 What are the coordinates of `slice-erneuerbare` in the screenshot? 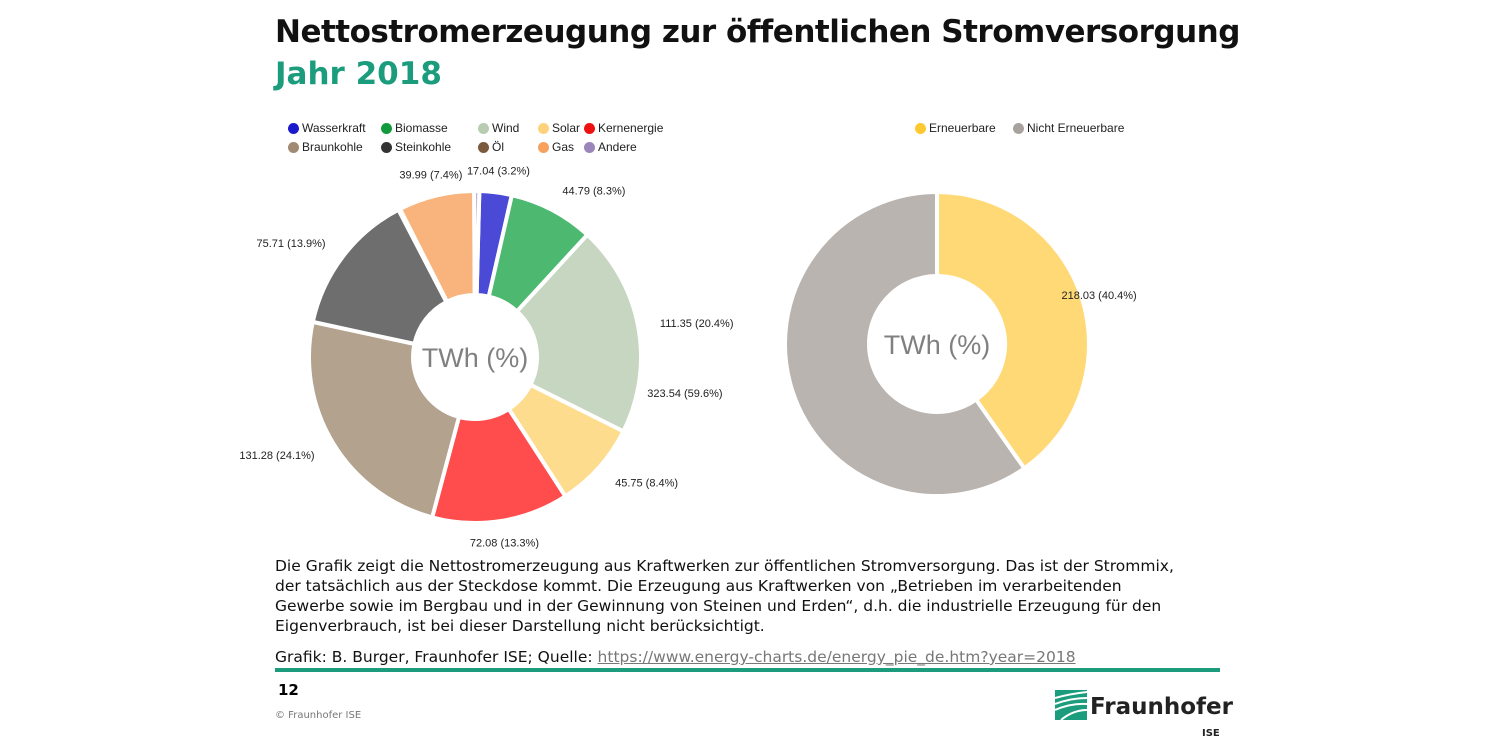 It's located at (1013, 330).